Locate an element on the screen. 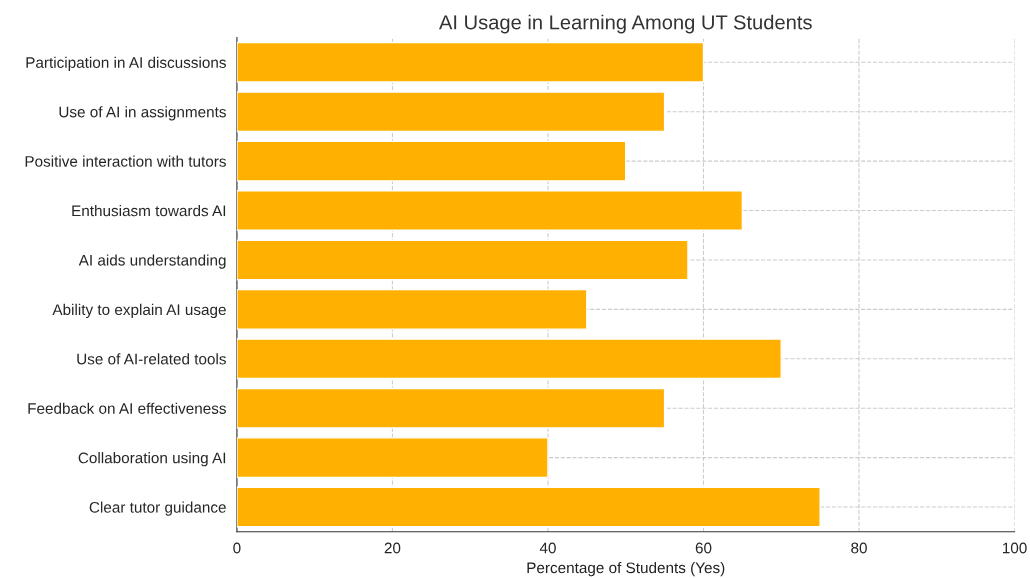  x-tick-label: 20 is located at coordinates (392, 548).